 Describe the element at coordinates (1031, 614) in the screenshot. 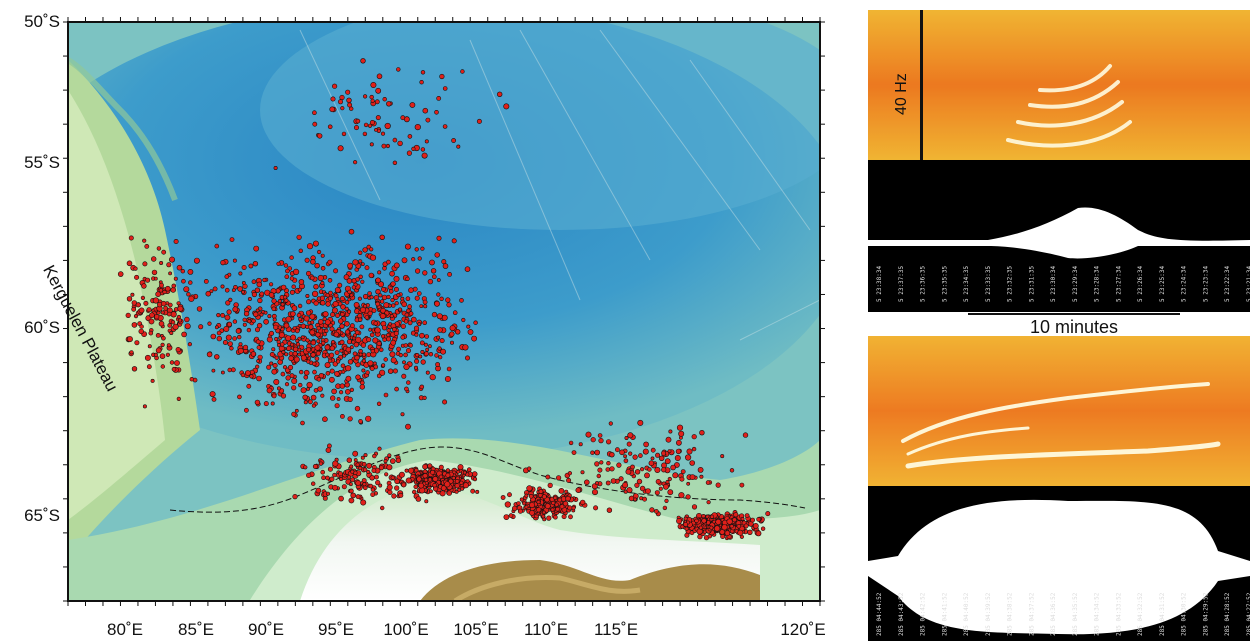

I see `time-tick-label: 285 04:37:52` at that location.